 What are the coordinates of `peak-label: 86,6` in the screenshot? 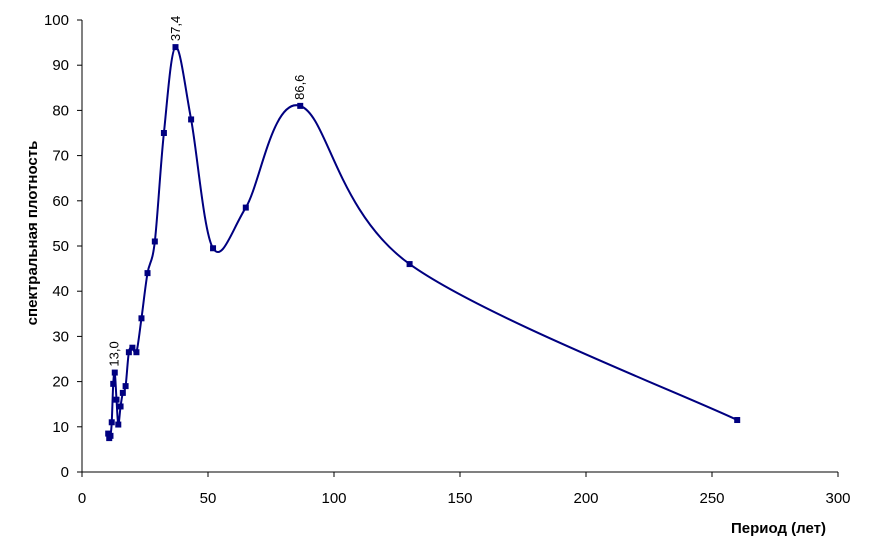 It's located at (299, 87).